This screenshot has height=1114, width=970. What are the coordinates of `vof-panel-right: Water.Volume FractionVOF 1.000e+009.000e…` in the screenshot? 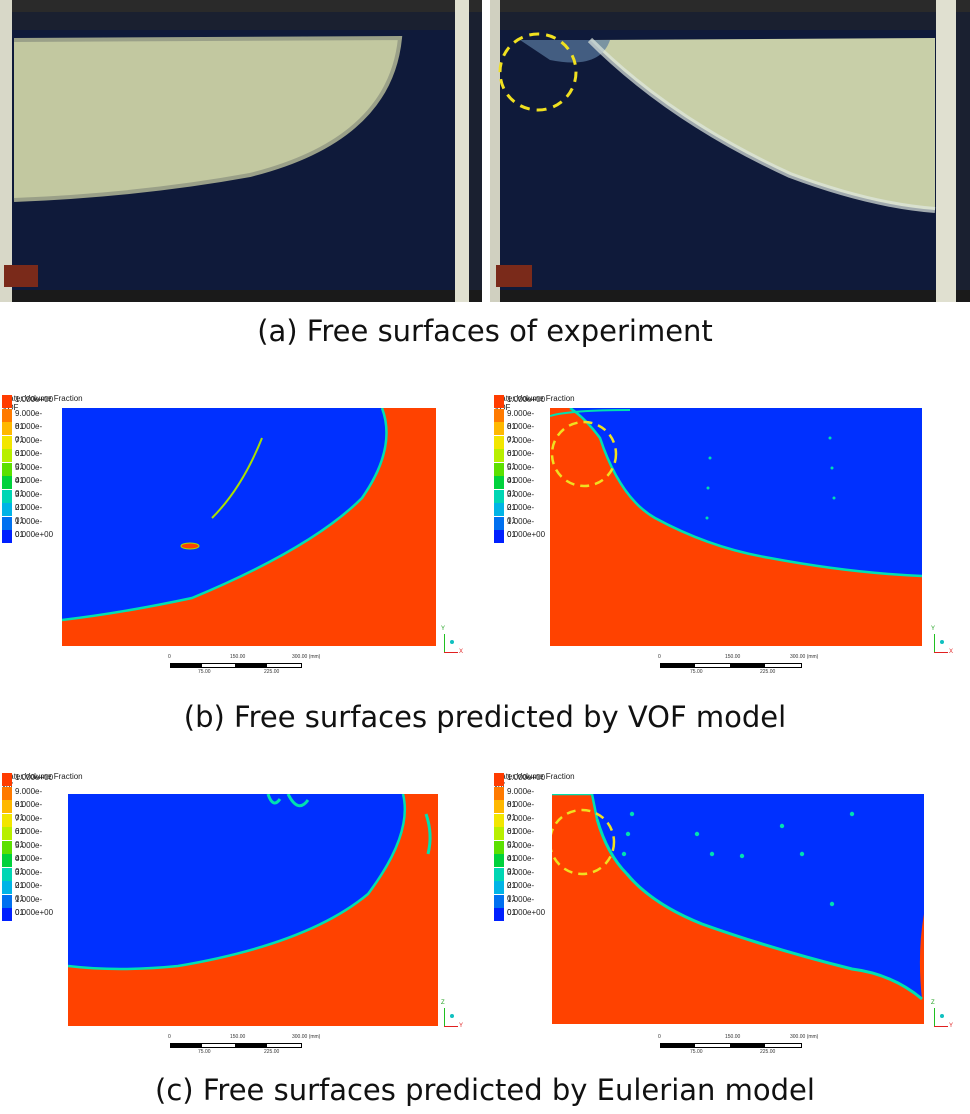 It's located at (730, 527).